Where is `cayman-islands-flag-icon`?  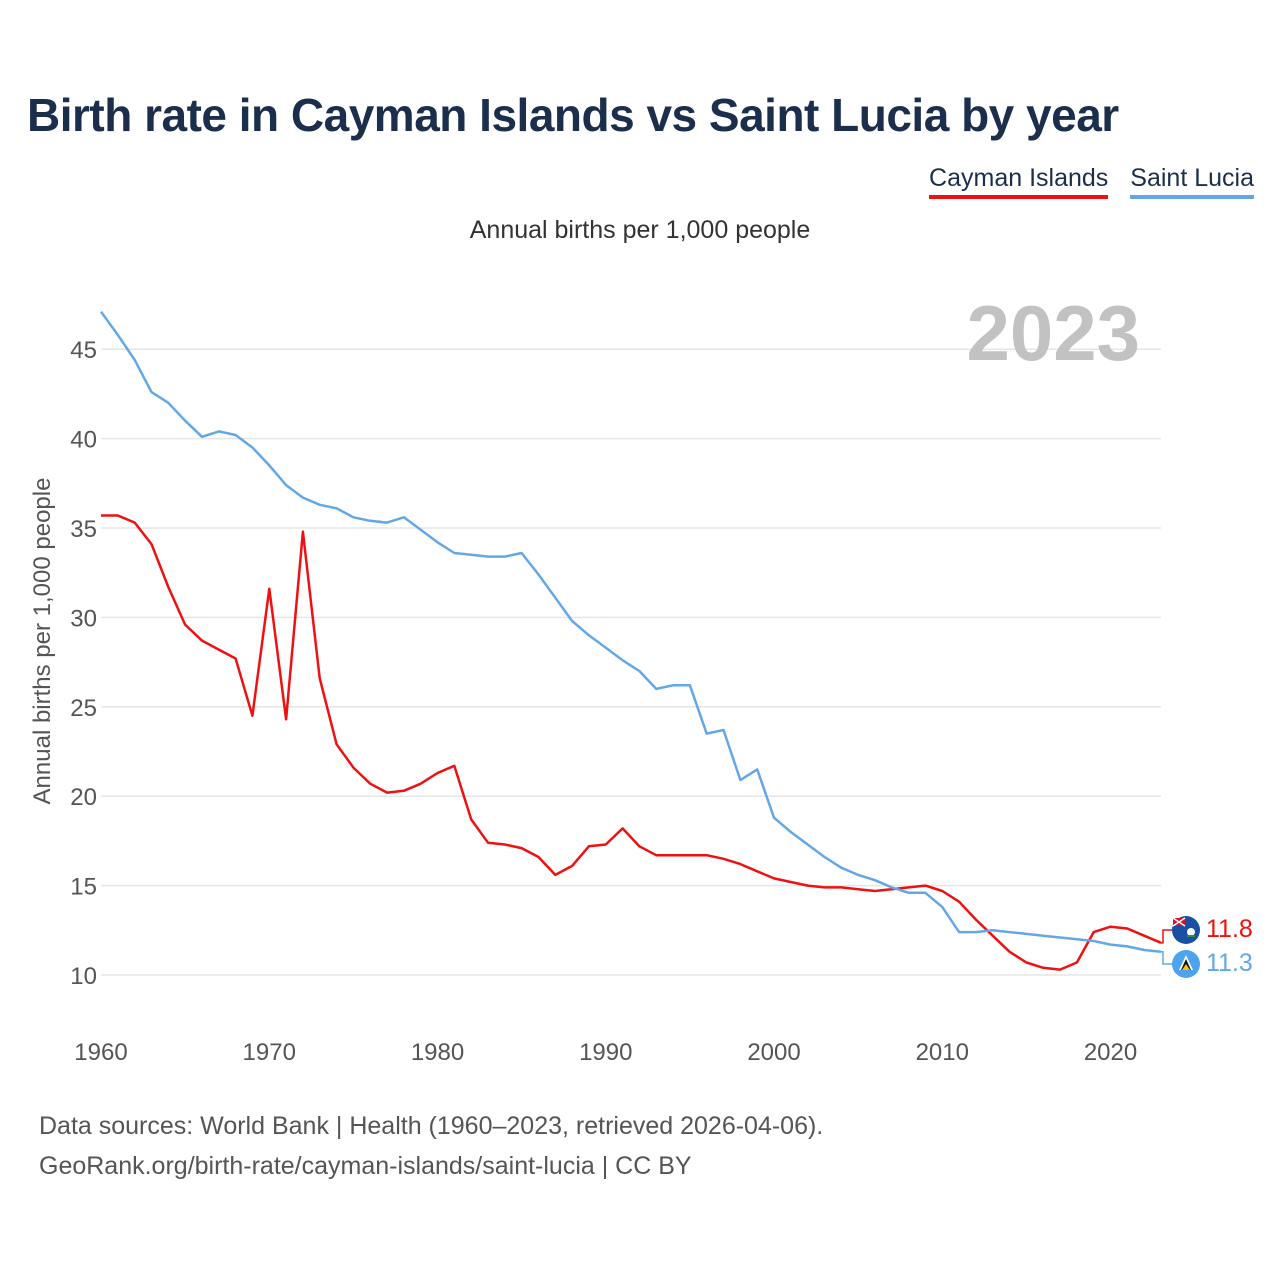 cayman-islands-flag-icon is located at coordinates (1186, 930).